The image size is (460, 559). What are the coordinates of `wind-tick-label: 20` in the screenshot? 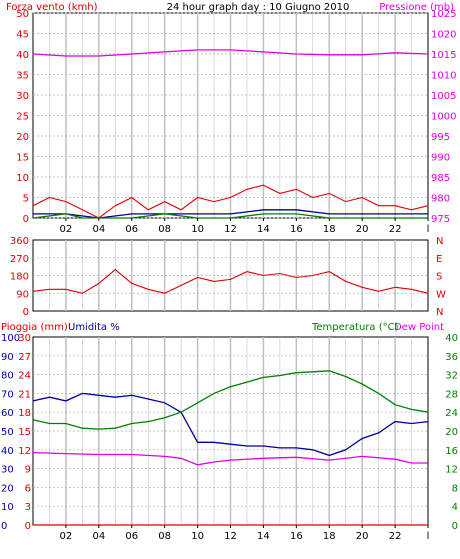 It's located at (22, 137).